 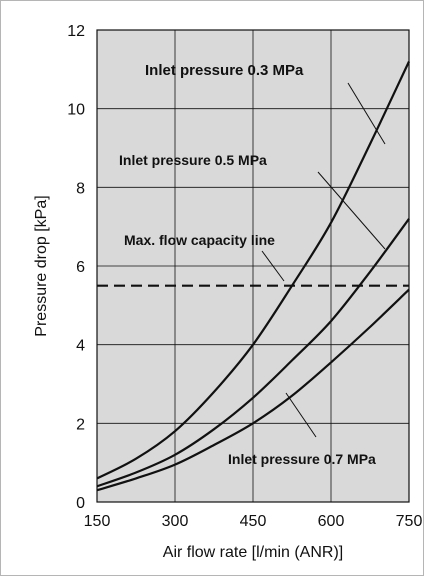 I want to click on label-0.5-mpa: Inlet pressure 0.5 MPa, so click(x=193, y=160).